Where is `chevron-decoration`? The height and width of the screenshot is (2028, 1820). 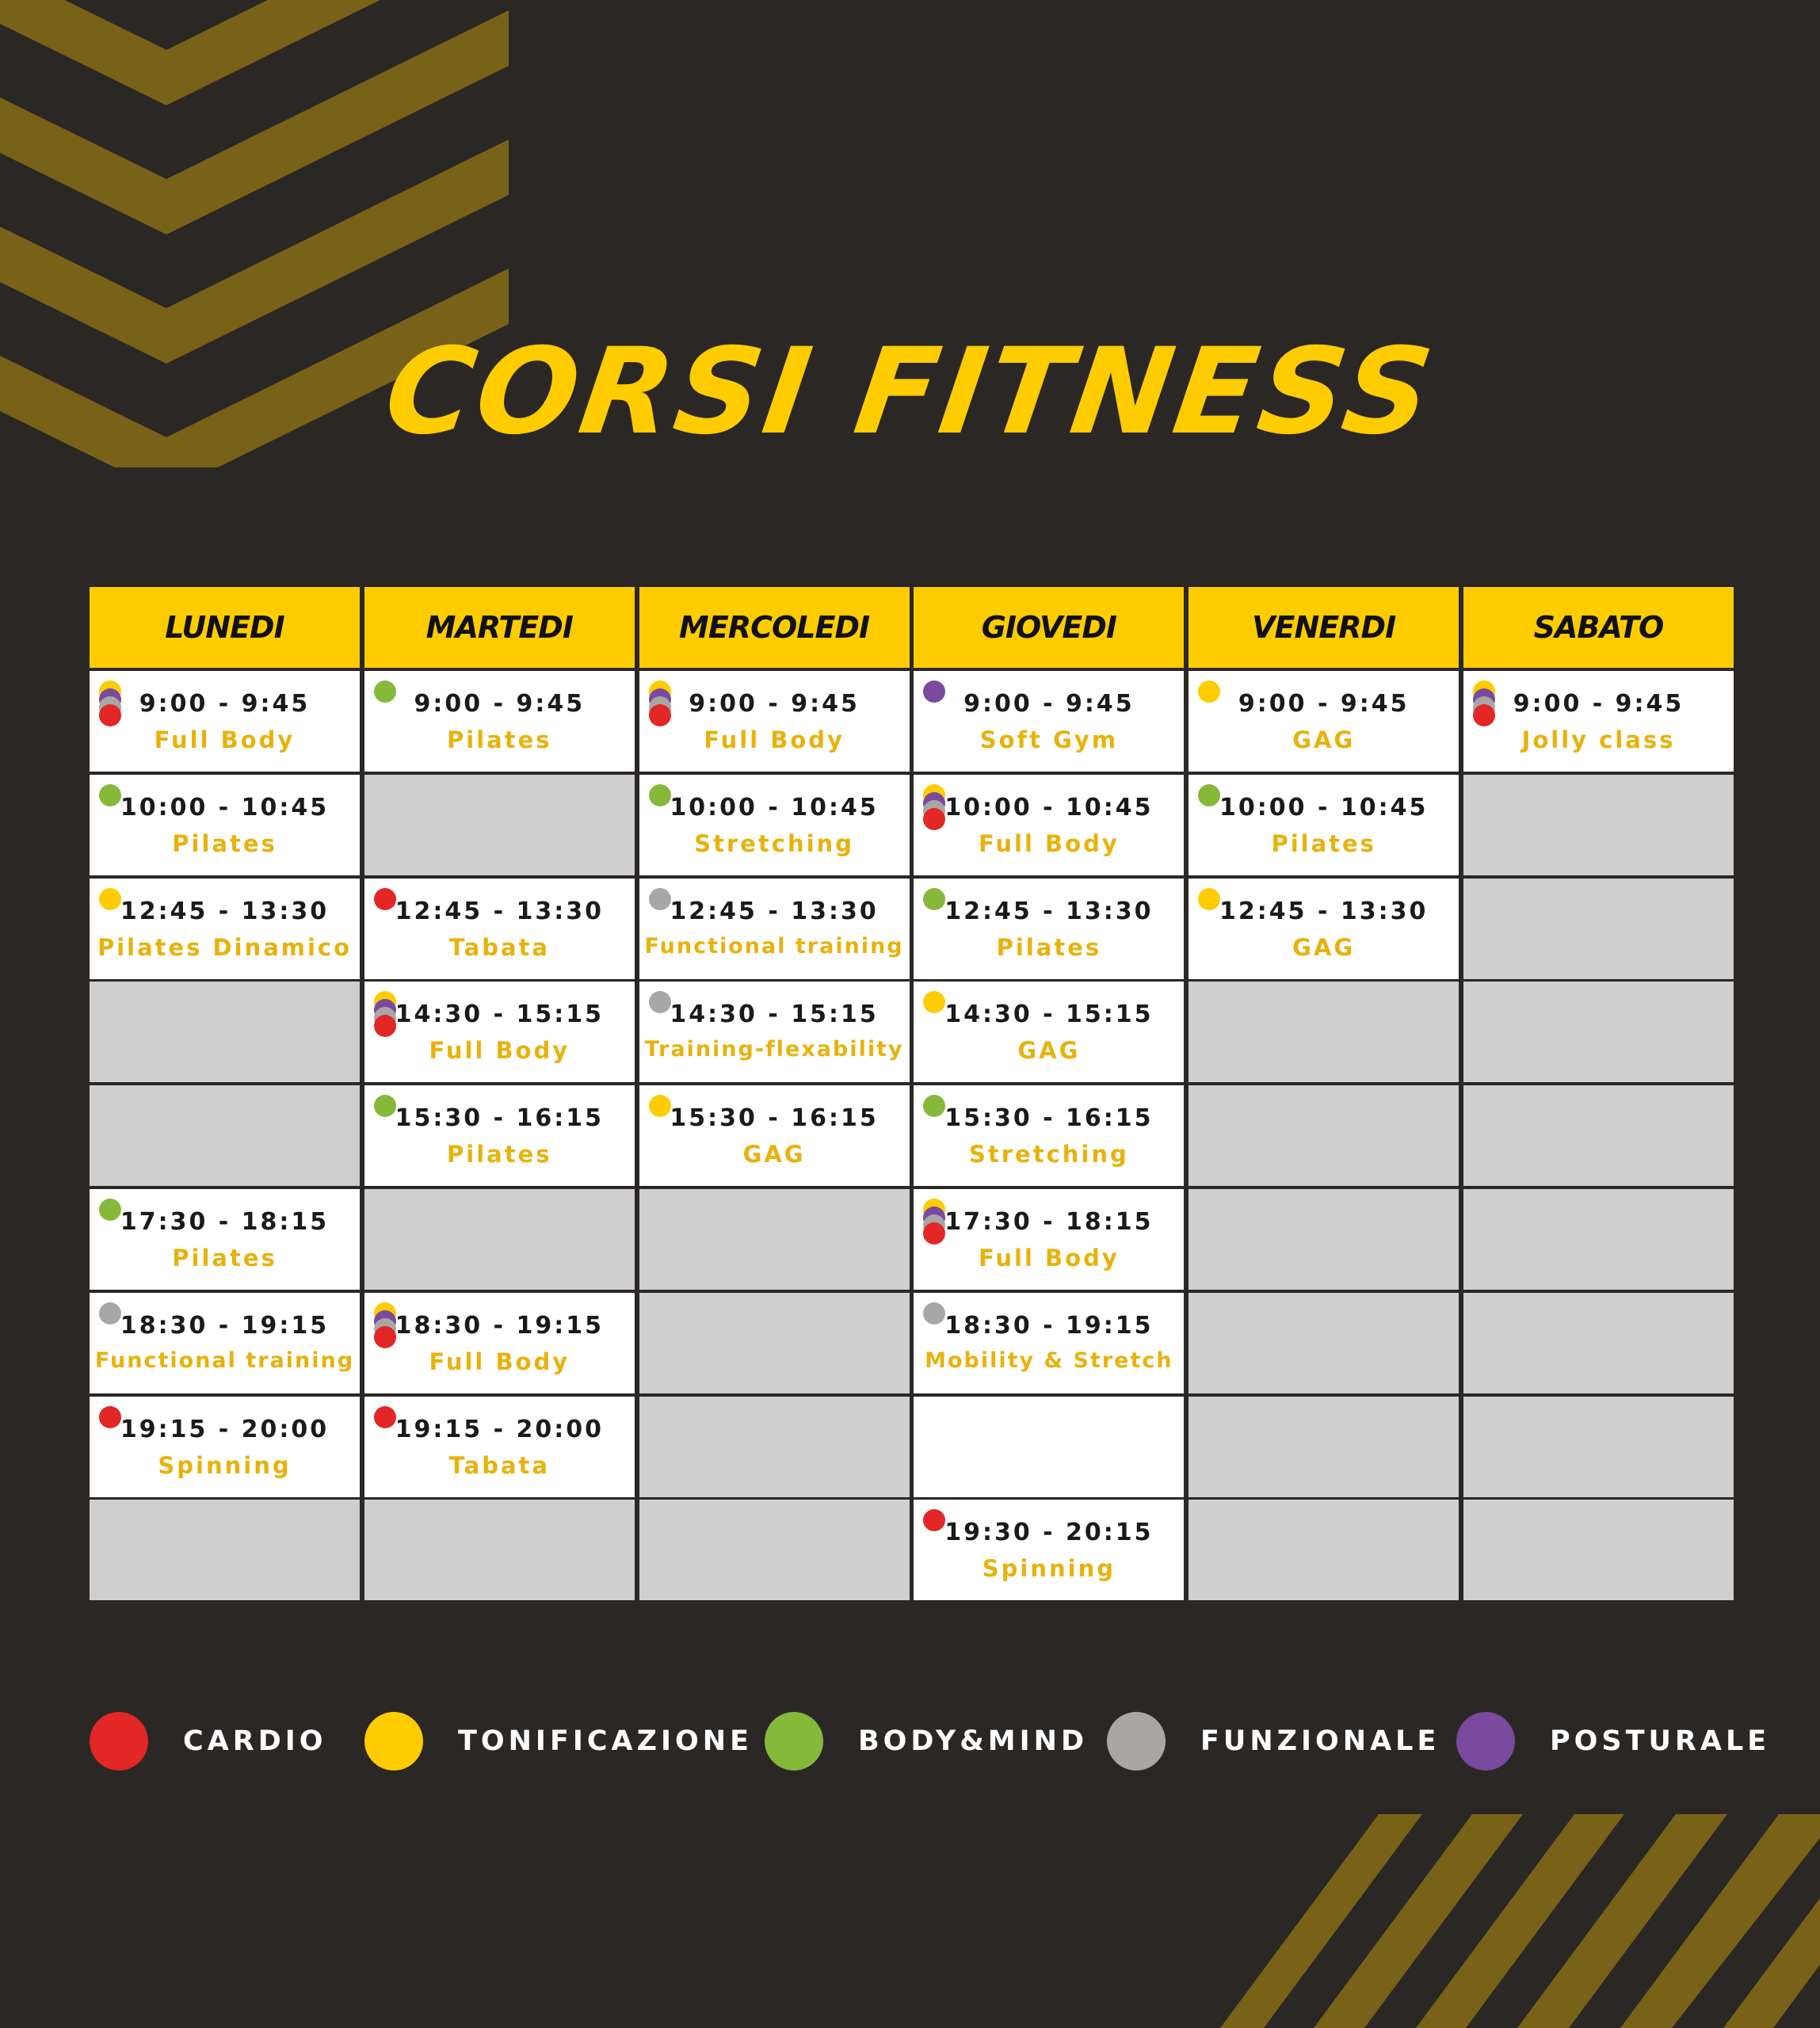 chevron-decoration is located at coordinates (254, 233).